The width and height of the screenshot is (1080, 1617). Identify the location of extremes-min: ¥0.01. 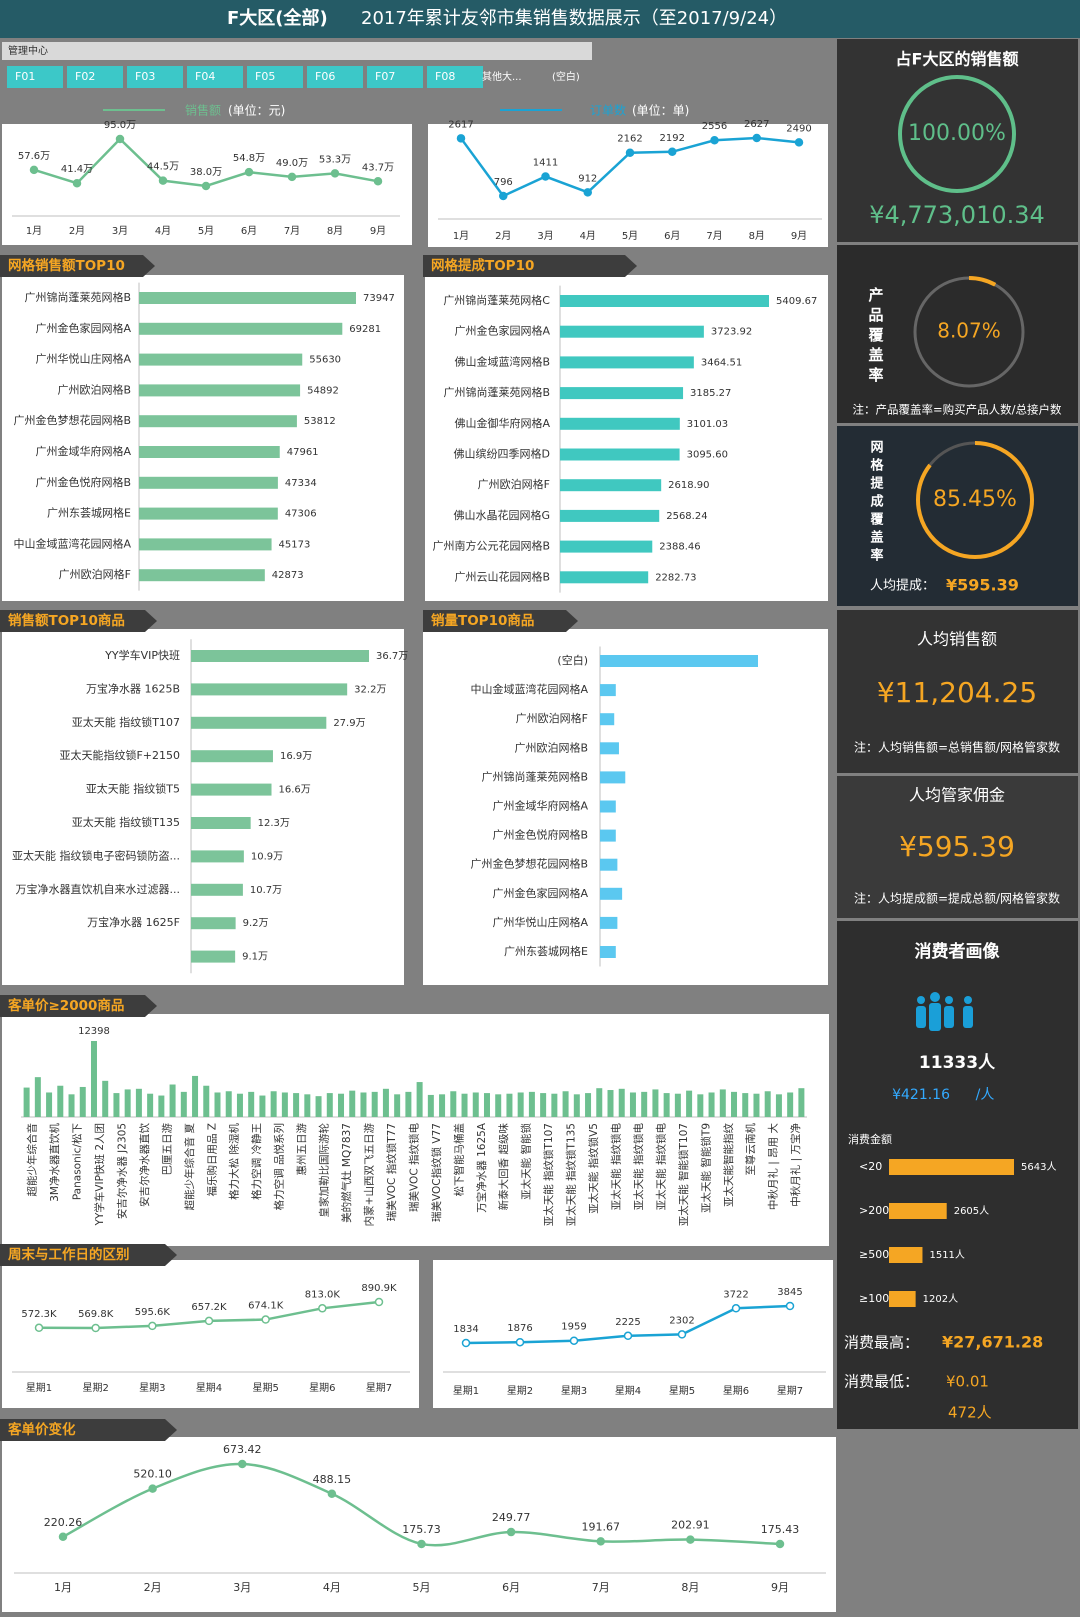
(967, 1382).